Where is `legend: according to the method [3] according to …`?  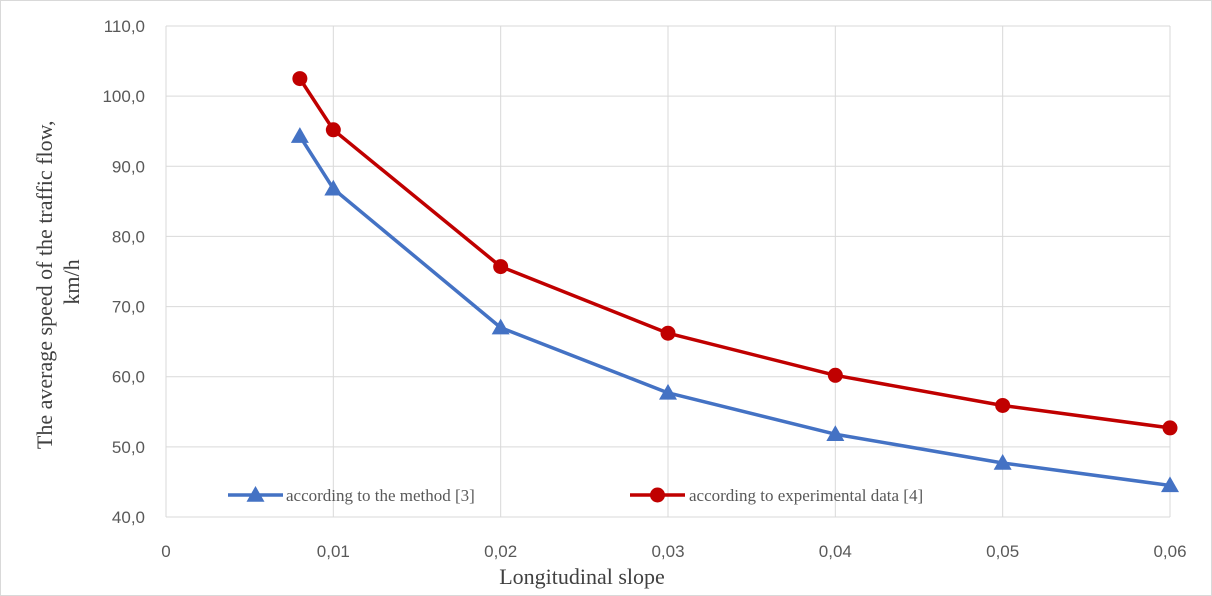
legend: according to the method [3] according to … is located at coordinates (575, 495).